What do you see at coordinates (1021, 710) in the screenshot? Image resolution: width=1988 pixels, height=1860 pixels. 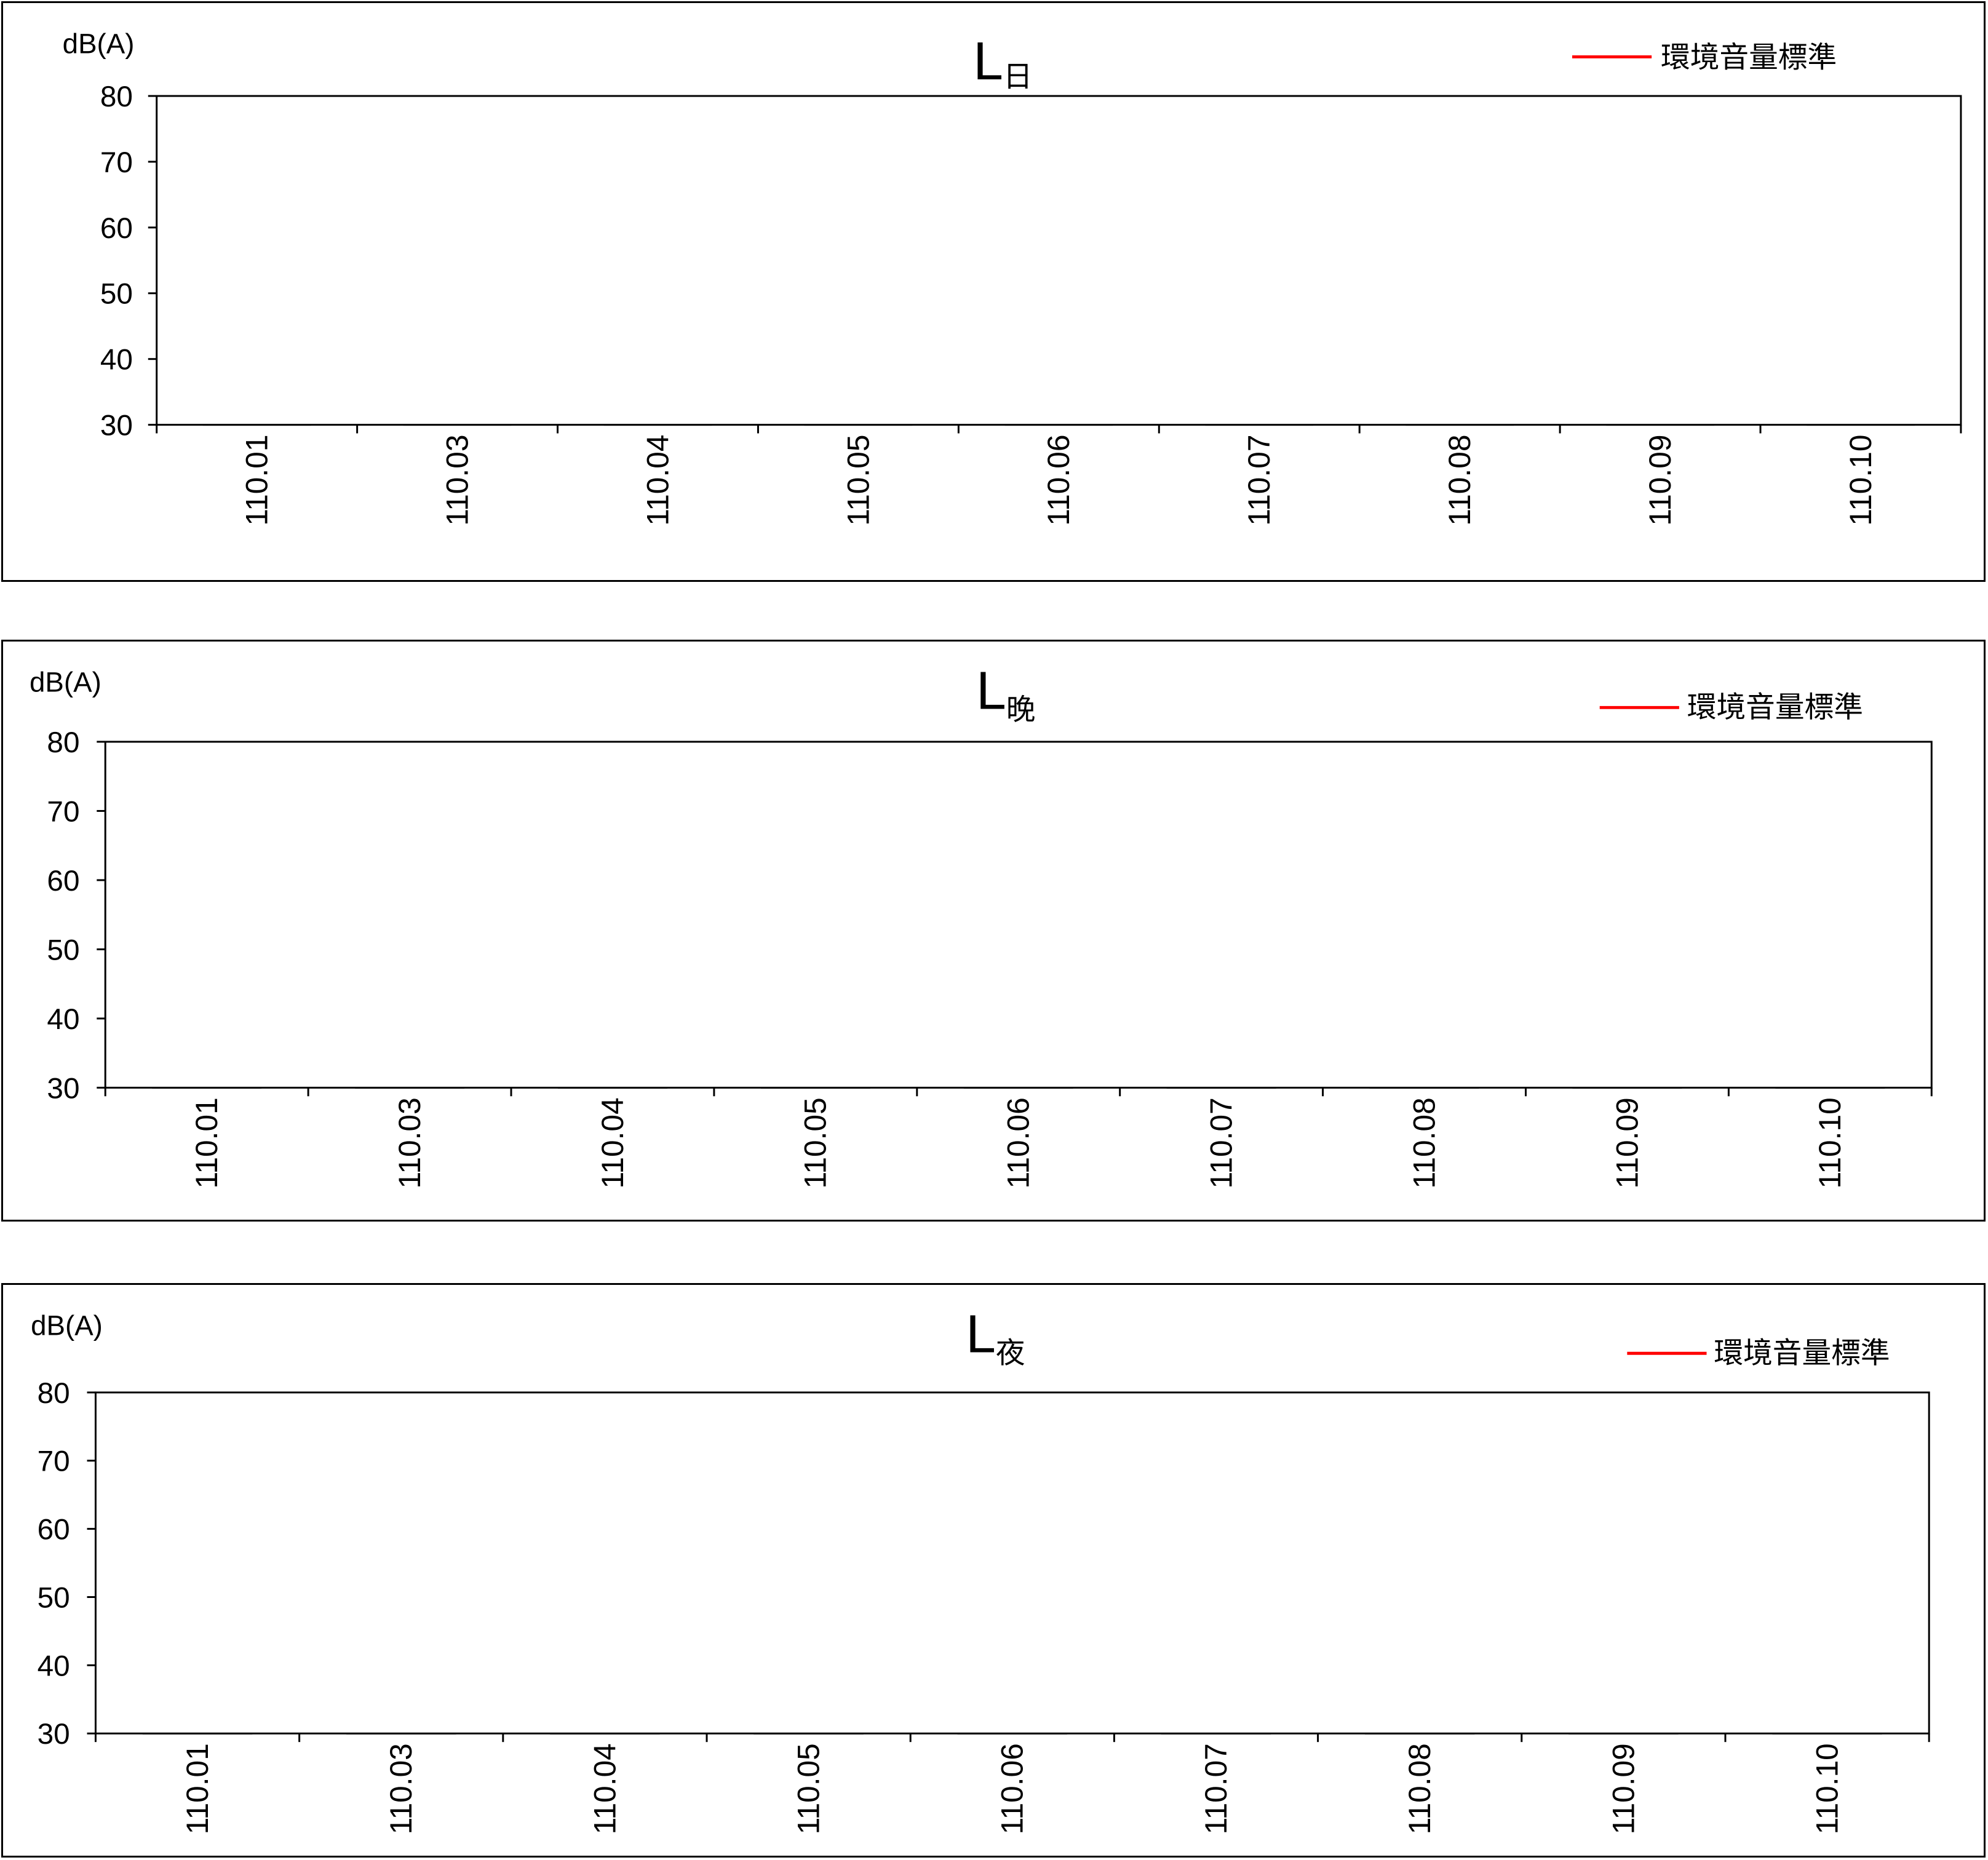 I see `chart-title-subscript: 晚` at bounding box center [1021, 710].